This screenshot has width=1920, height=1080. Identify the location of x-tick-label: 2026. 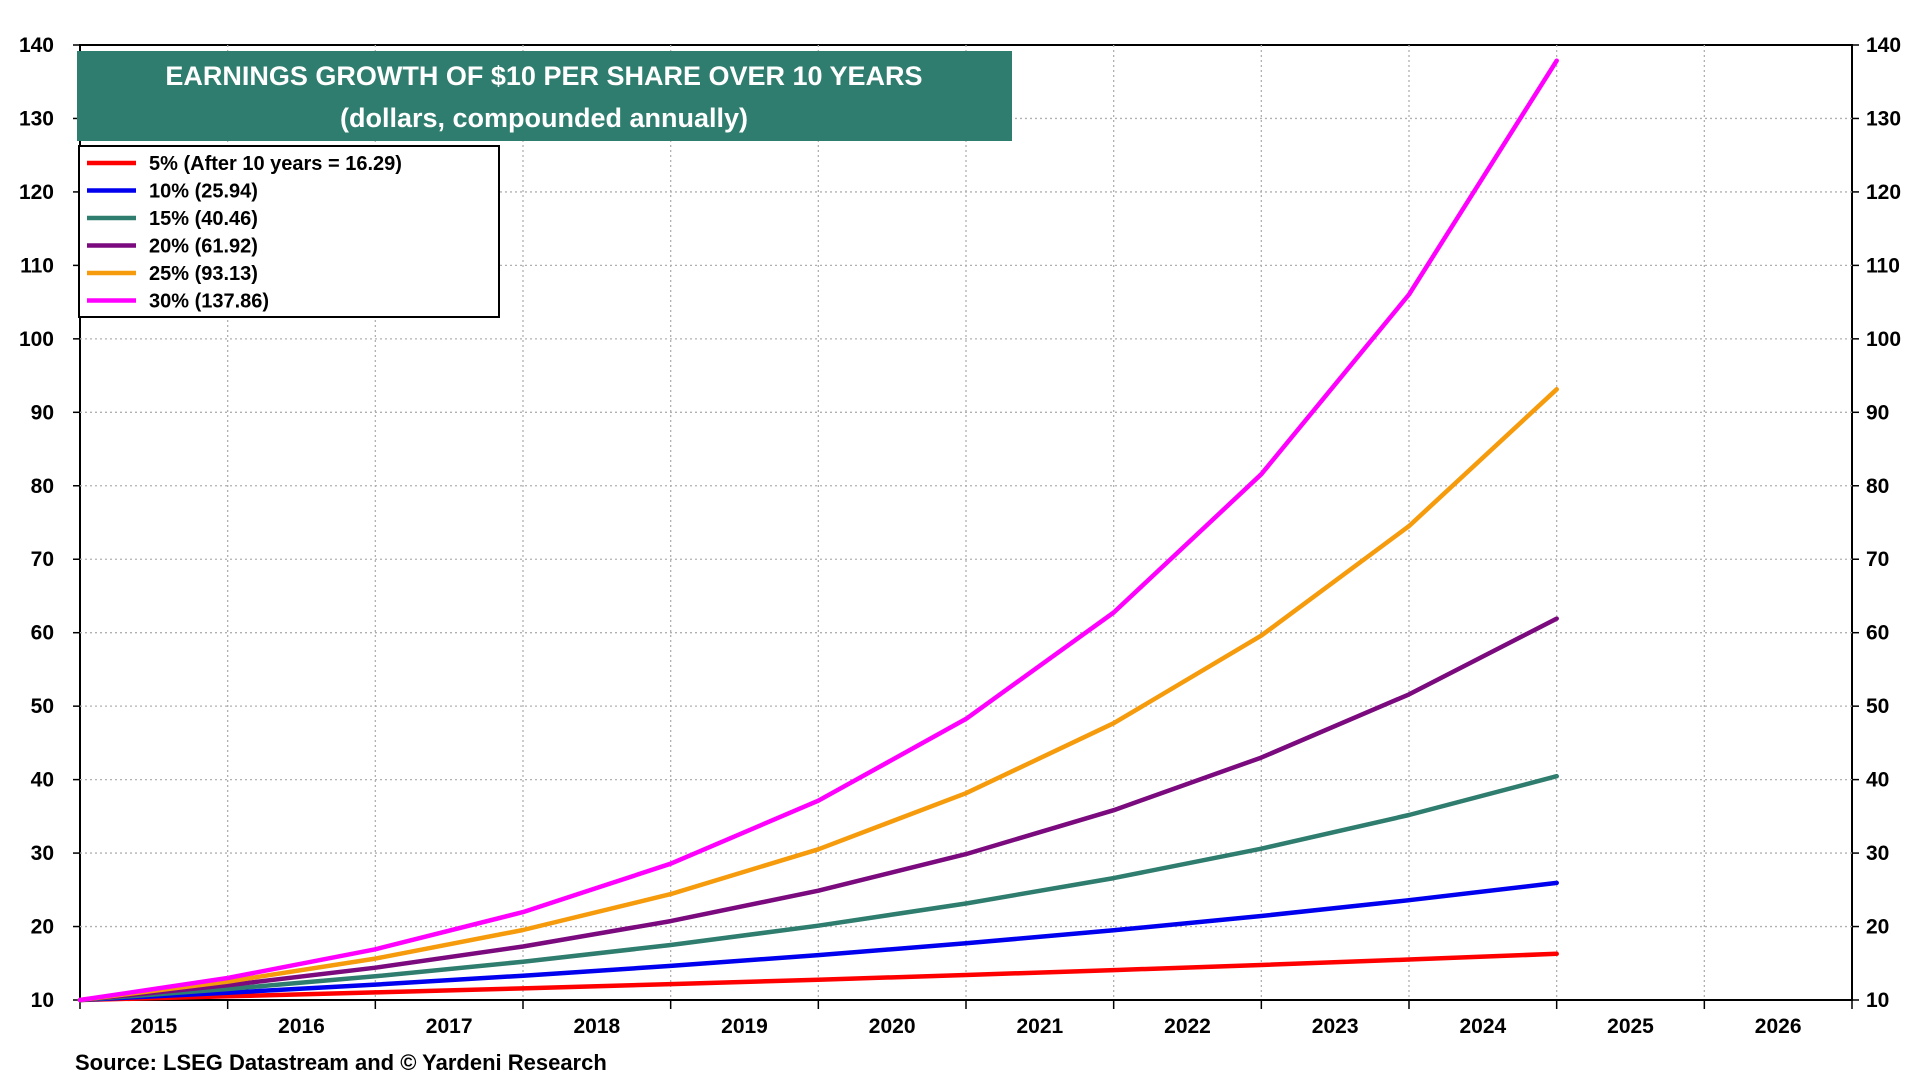
(1778, 1026).